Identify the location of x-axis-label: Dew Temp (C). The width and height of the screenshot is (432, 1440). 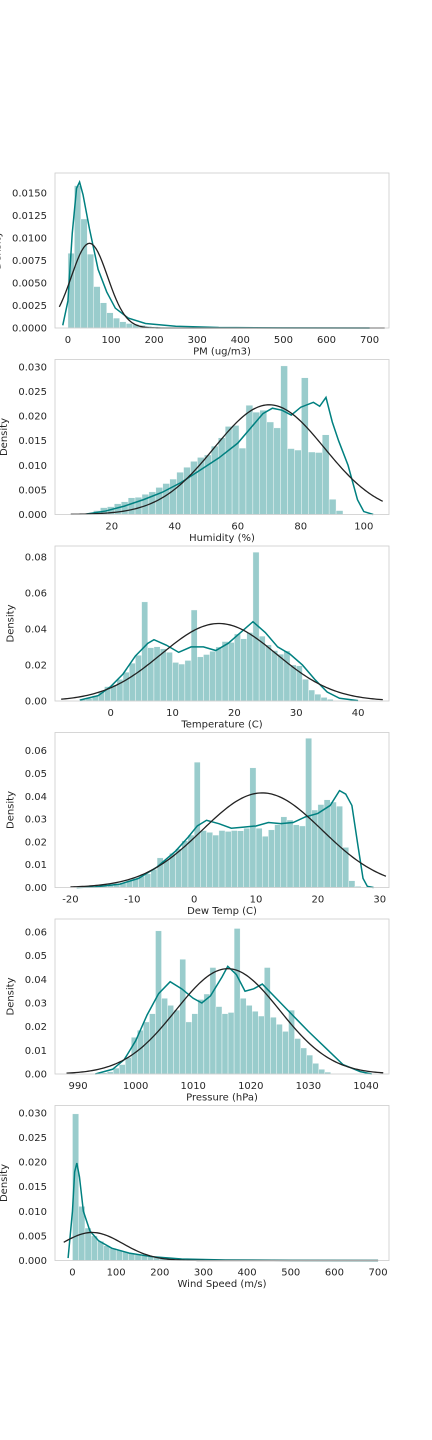
(222, 911).